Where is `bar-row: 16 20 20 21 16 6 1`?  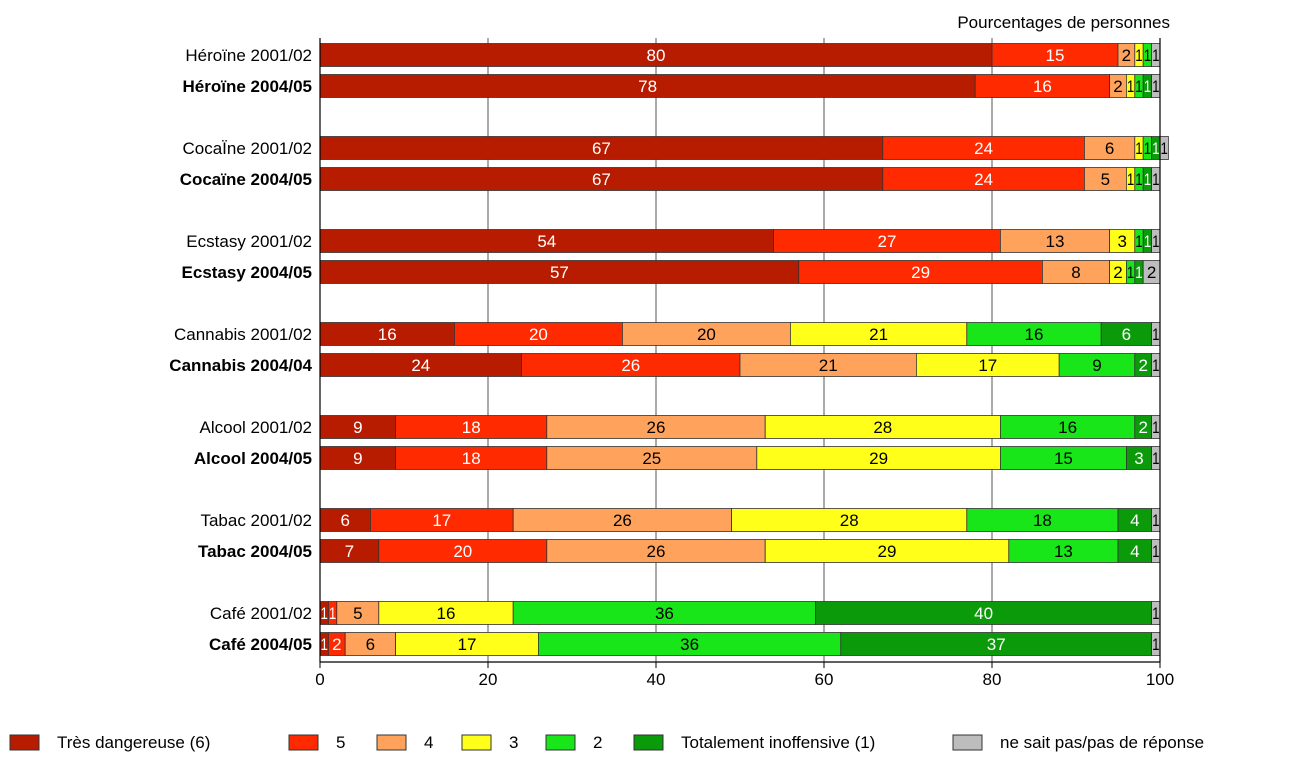 bar-row: 16 20 20 21 16 6 1 is located at coordinates (740, 334).